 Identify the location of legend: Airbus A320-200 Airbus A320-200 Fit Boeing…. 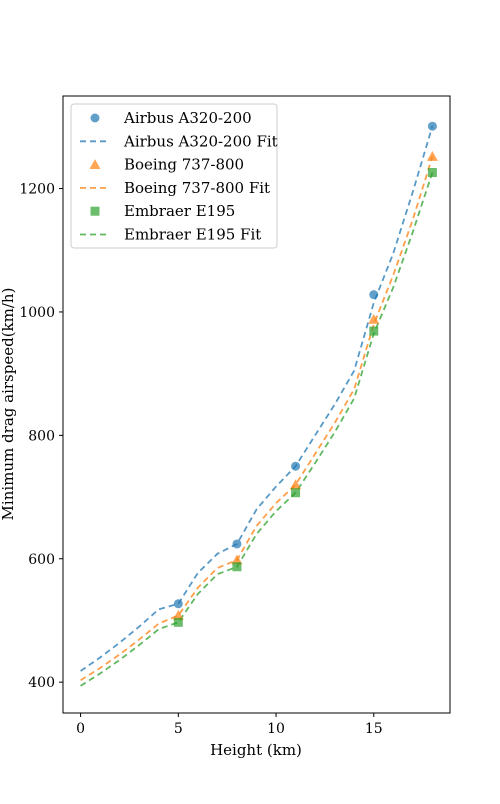
(174, 176).